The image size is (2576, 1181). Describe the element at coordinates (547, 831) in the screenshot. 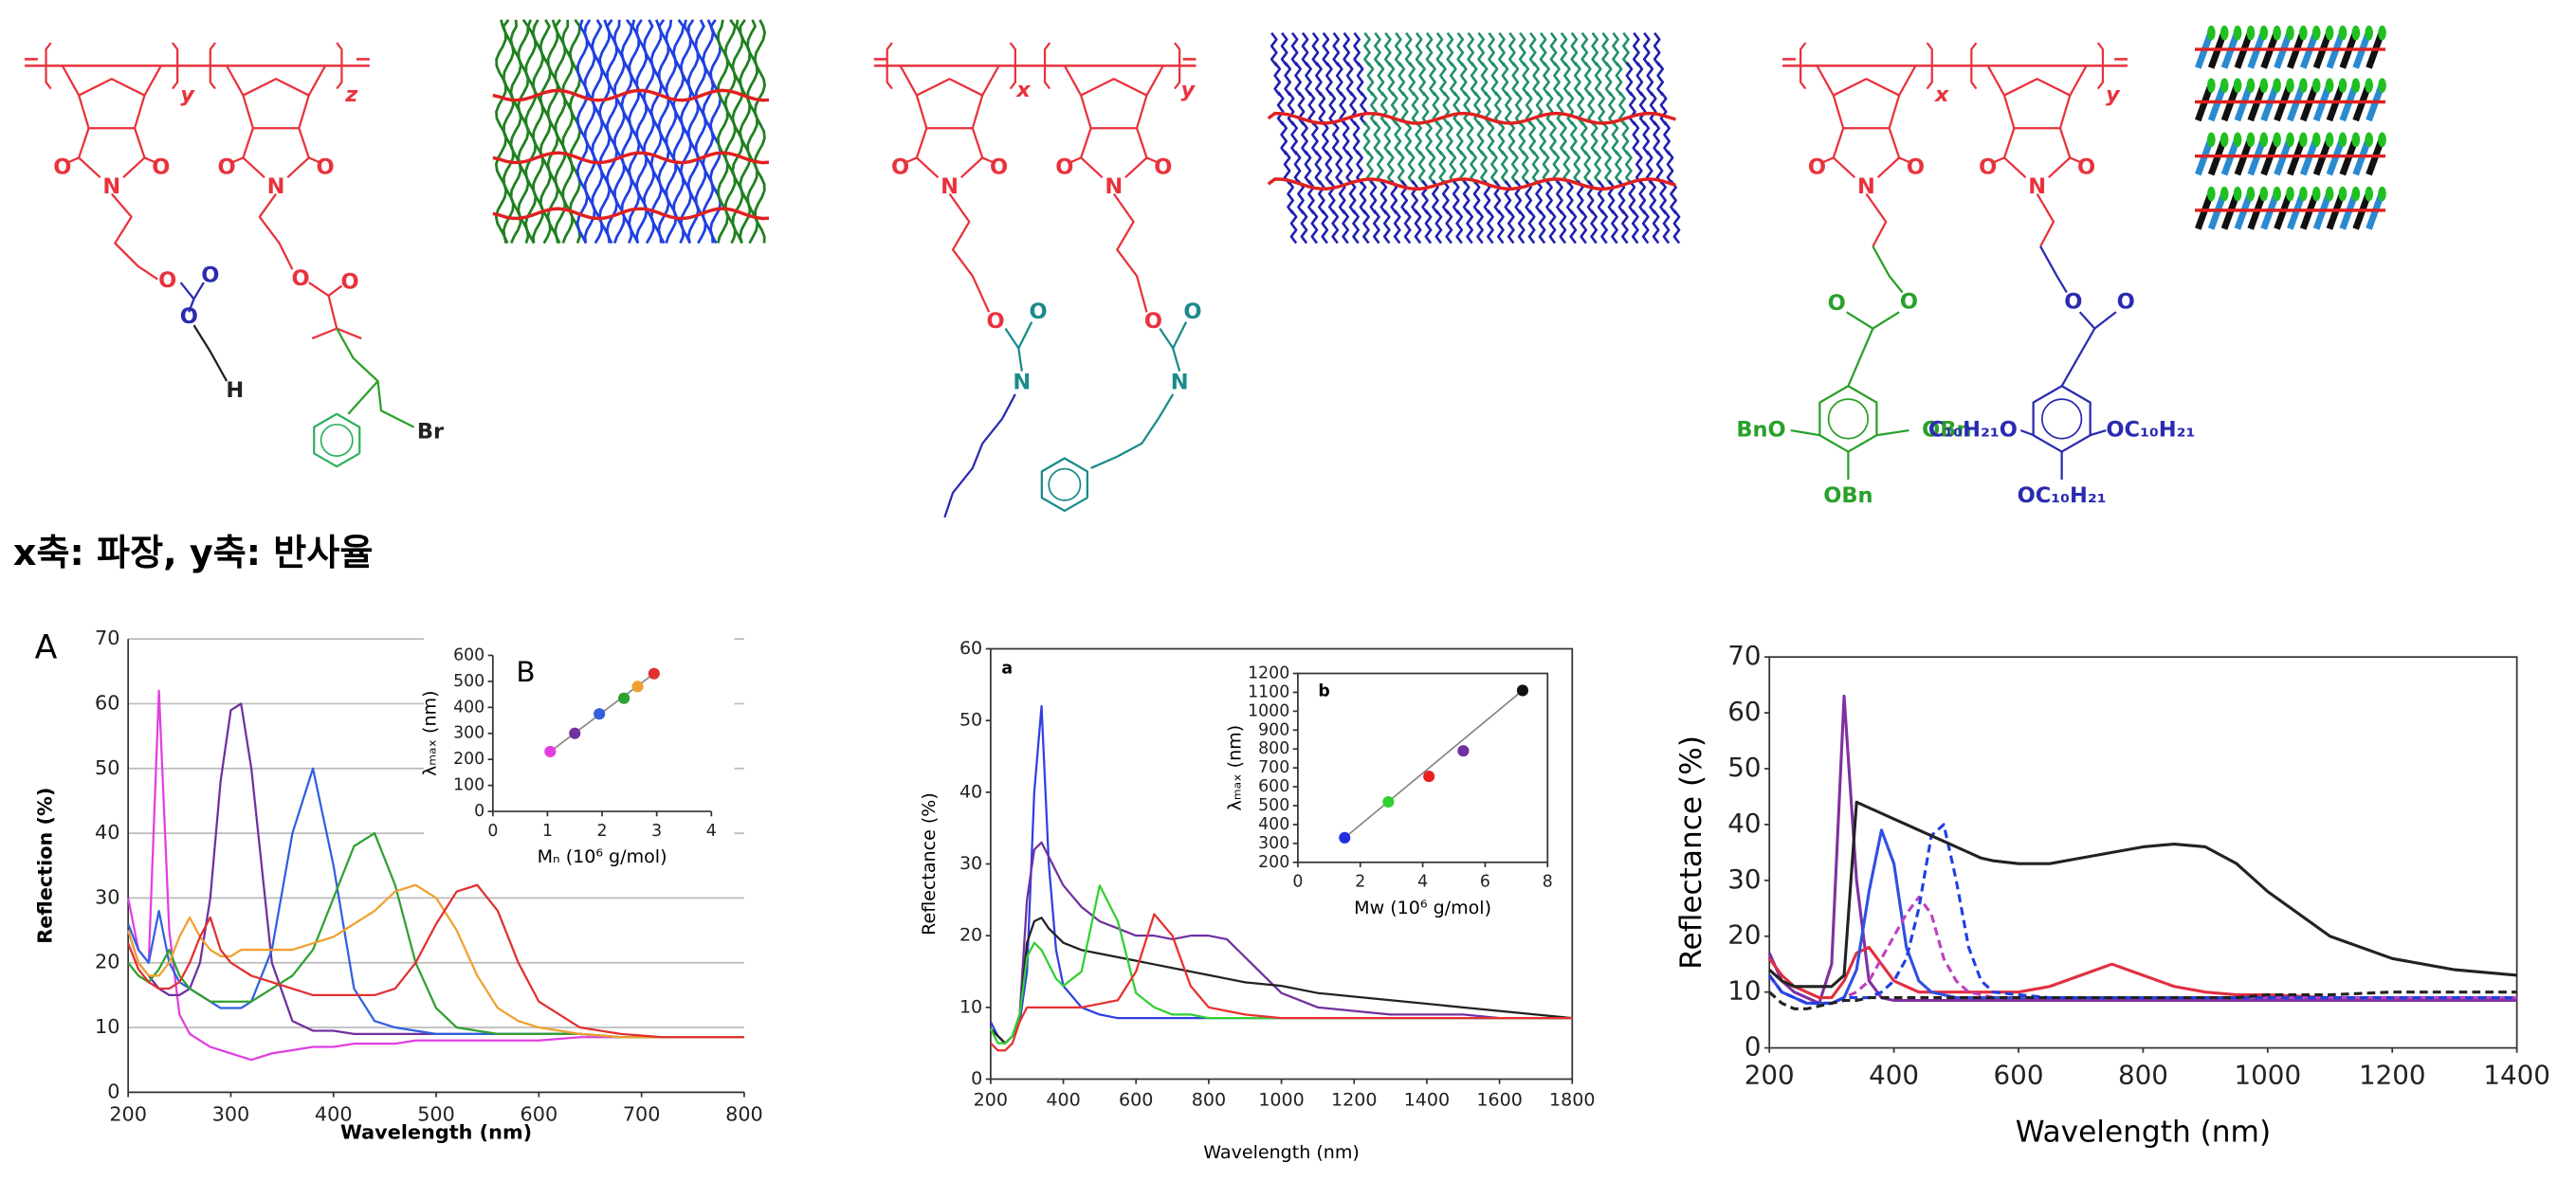

I see `x-tick-label: 1` at that location.